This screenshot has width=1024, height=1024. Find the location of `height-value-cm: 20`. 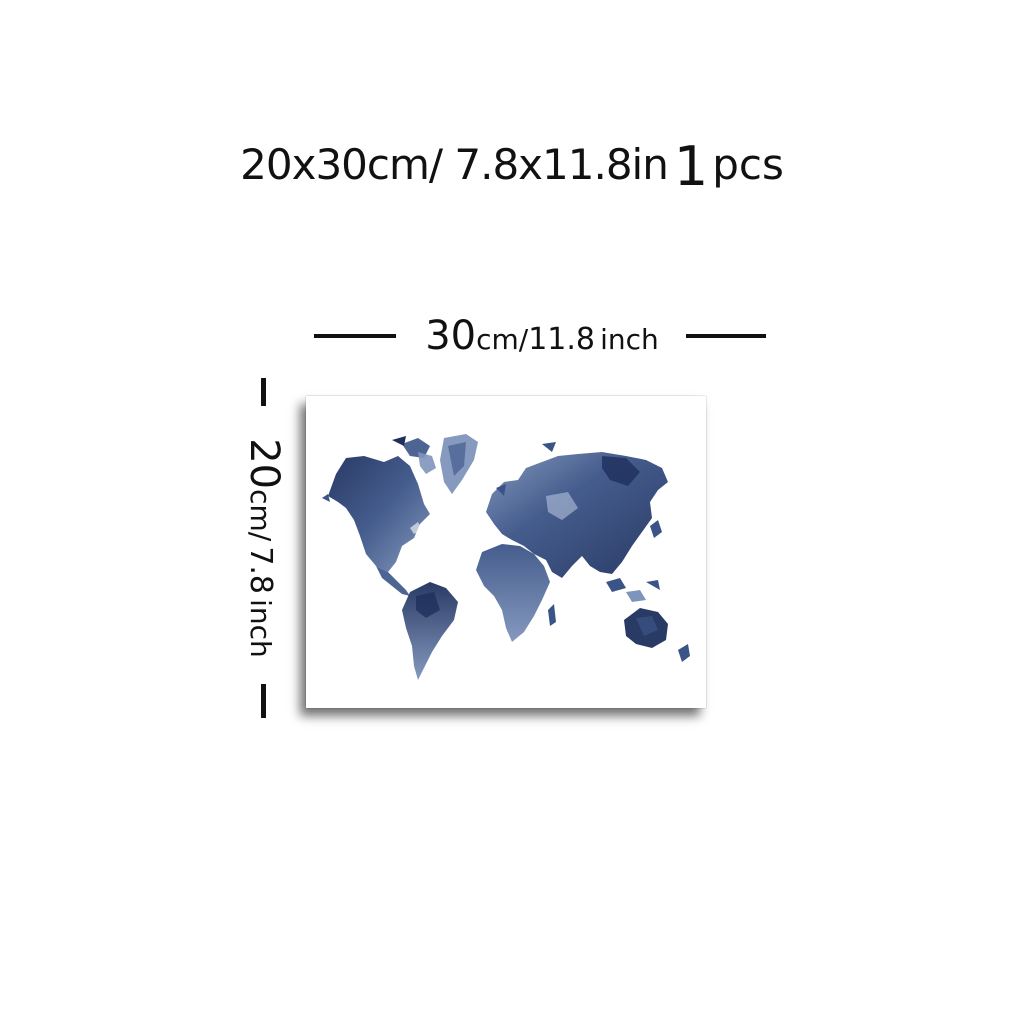

height-value-cm: 20 is located at coordinates (264, 464).